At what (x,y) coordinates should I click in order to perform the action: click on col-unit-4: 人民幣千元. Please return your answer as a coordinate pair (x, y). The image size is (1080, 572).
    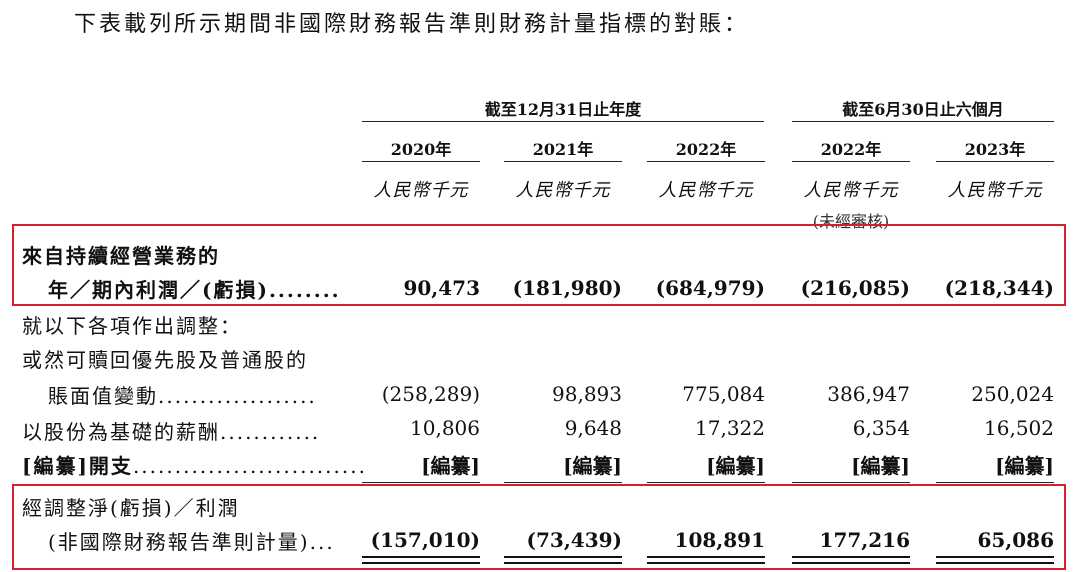
    Looking at the image, I should click on (851, 190).